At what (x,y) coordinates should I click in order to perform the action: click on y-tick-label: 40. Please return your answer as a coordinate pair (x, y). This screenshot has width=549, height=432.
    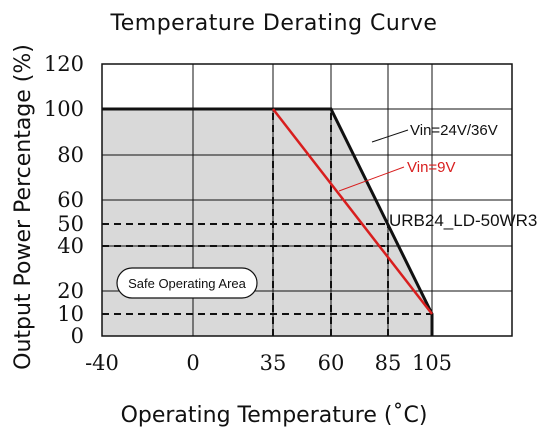
    Looking at the image, I should click on (70, 246).